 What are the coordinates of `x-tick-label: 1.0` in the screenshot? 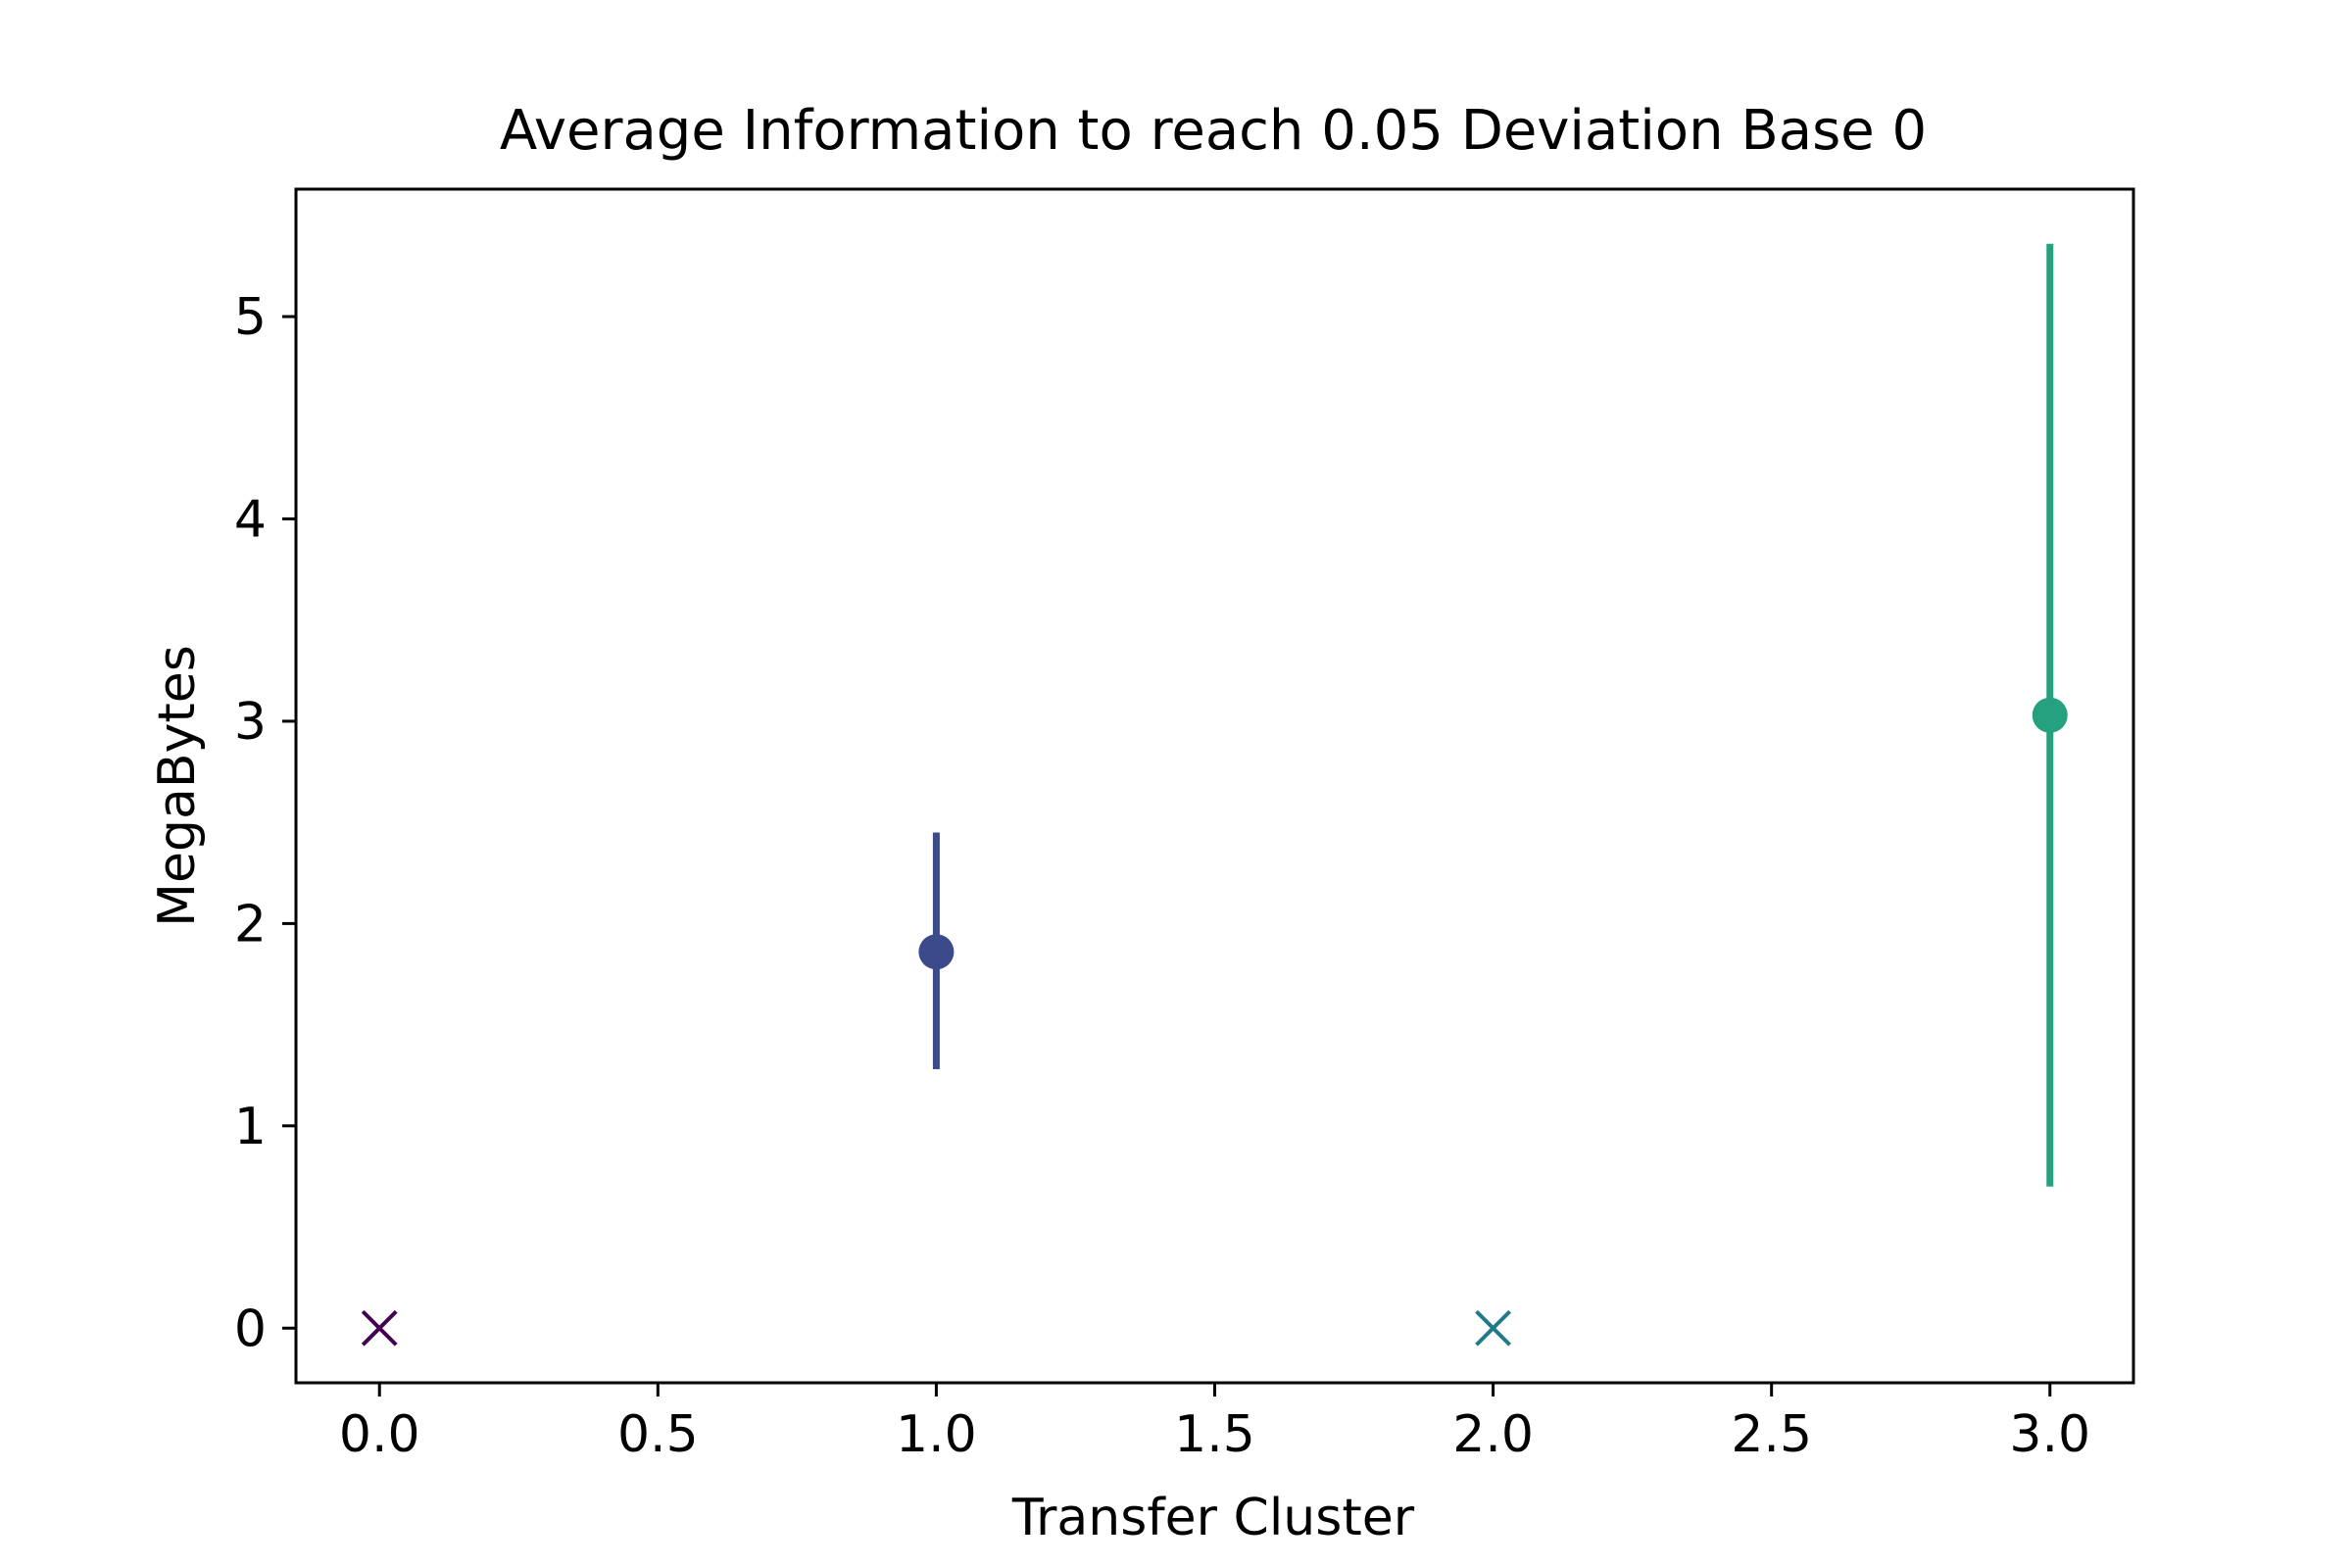 It's located at (936, 1434).